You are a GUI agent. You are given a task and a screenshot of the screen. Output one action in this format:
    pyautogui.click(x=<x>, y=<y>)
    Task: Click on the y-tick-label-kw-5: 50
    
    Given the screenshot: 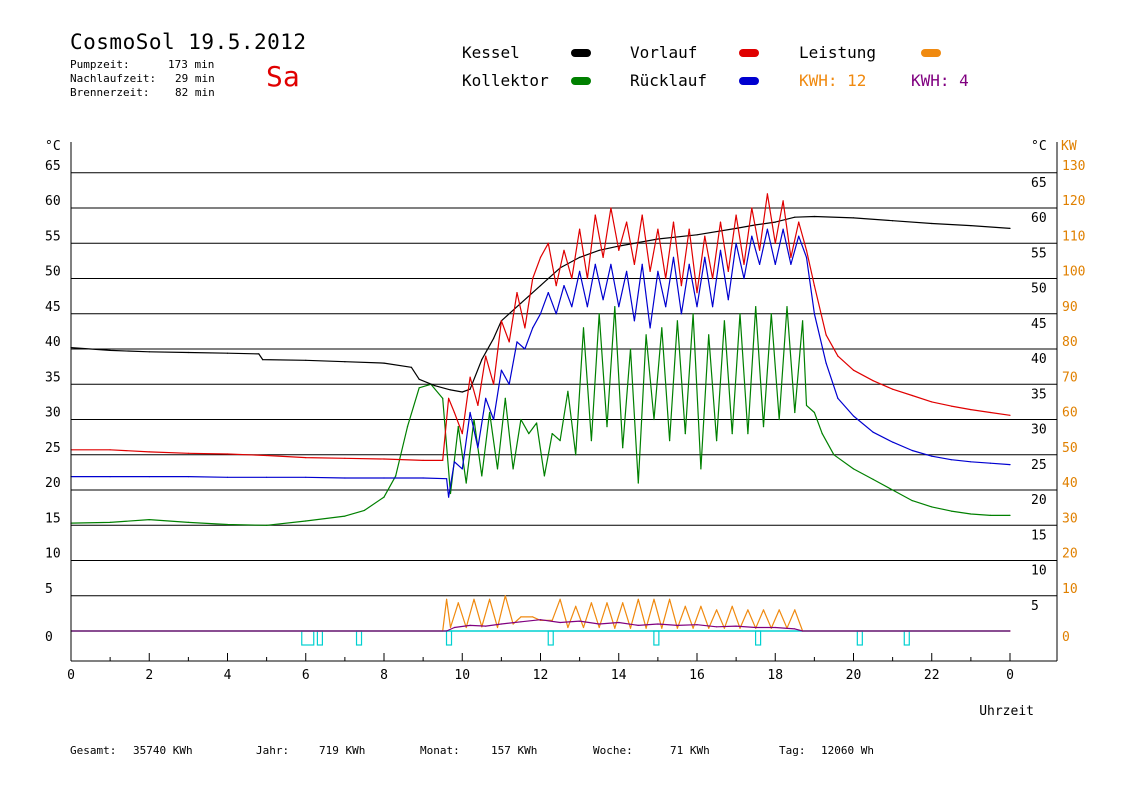 What is the action you would take?
    pyautogui.click(x=1070, y=448)
    